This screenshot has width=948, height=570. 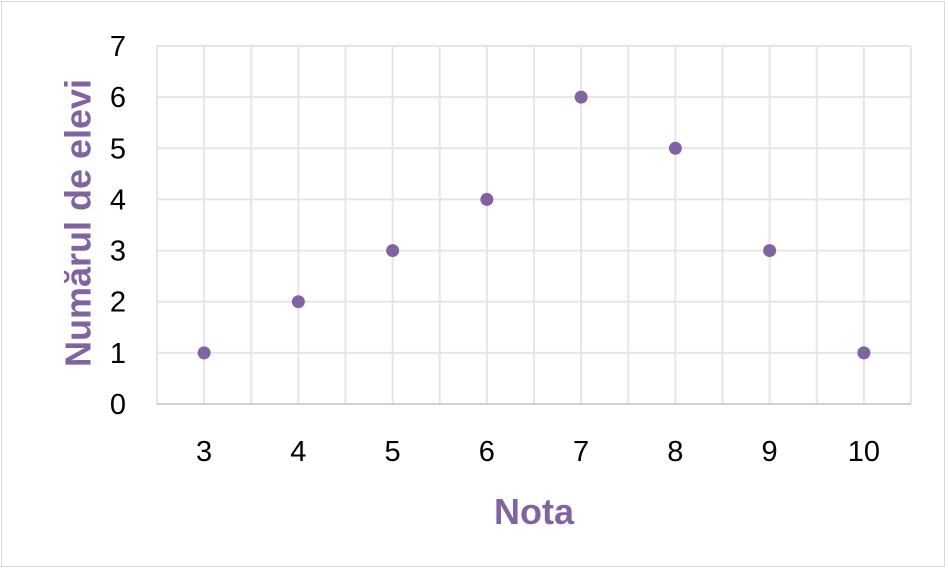 What do you see at coordinates (487, 452) in the screenshot?
I see `x-tick-label: 6` at bounding box center [487, 452].